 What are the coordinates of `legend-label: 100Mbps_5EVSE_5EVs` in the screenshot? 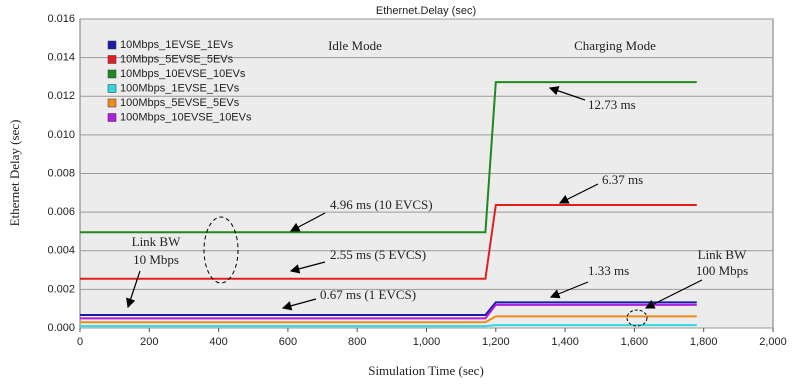 It's located at (180, 103).